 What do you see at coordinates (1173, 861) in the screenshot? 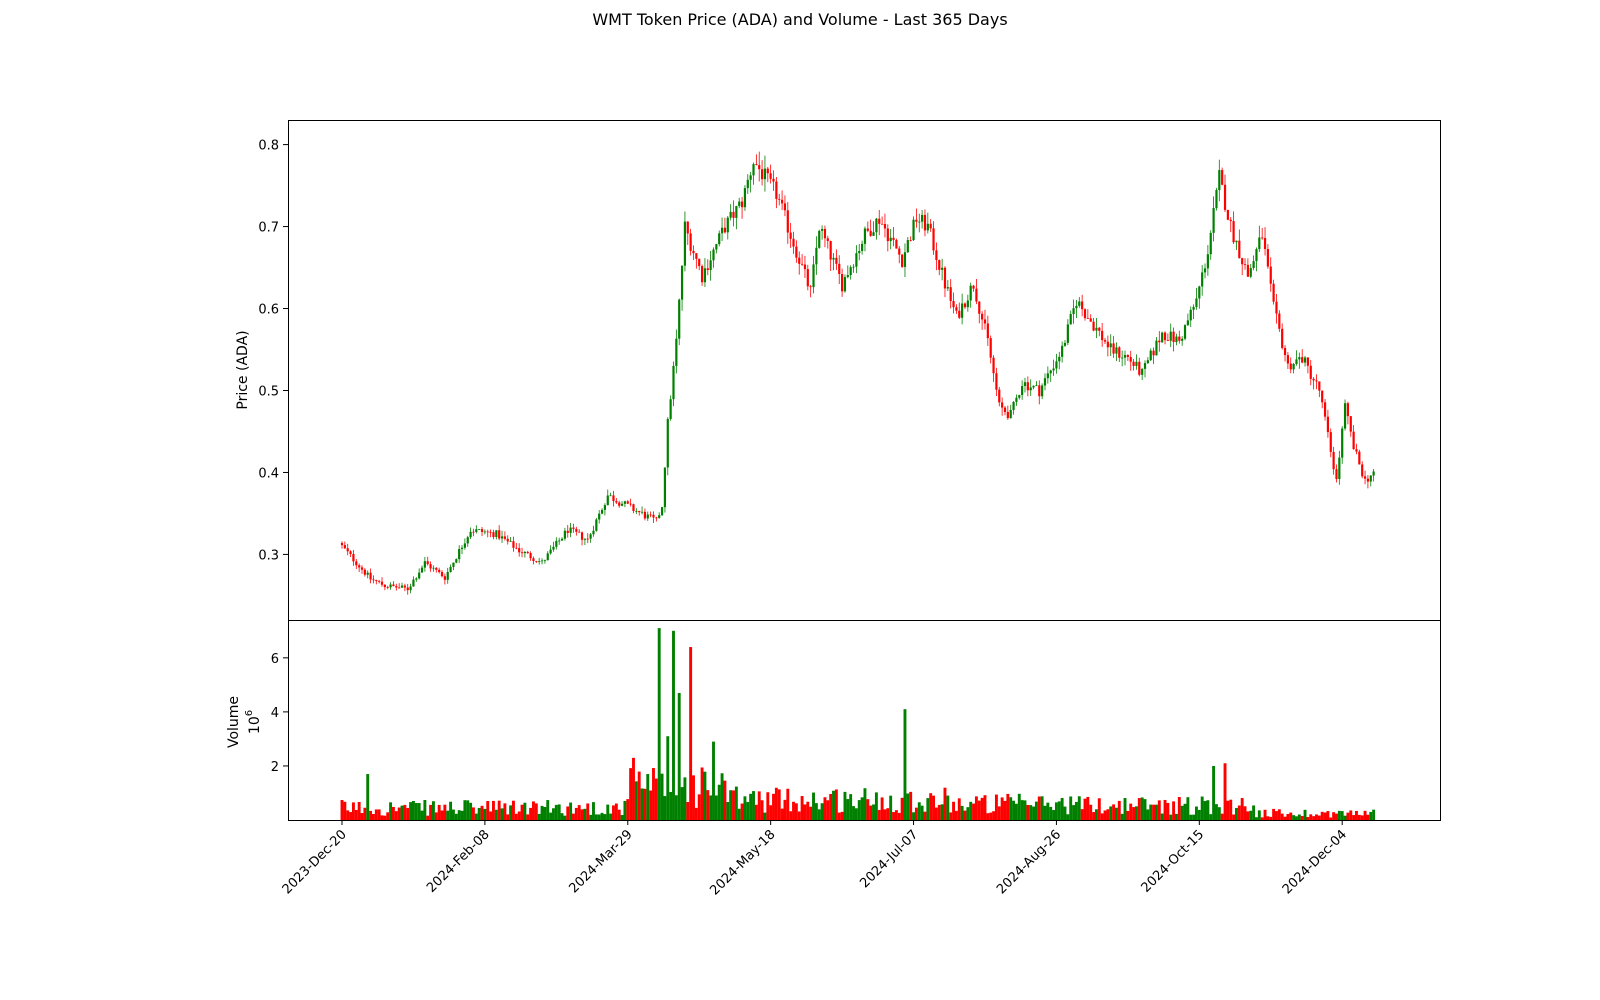
I see `x-tick-label: 2024-Oct-15` at bounding box center [1173, 861].